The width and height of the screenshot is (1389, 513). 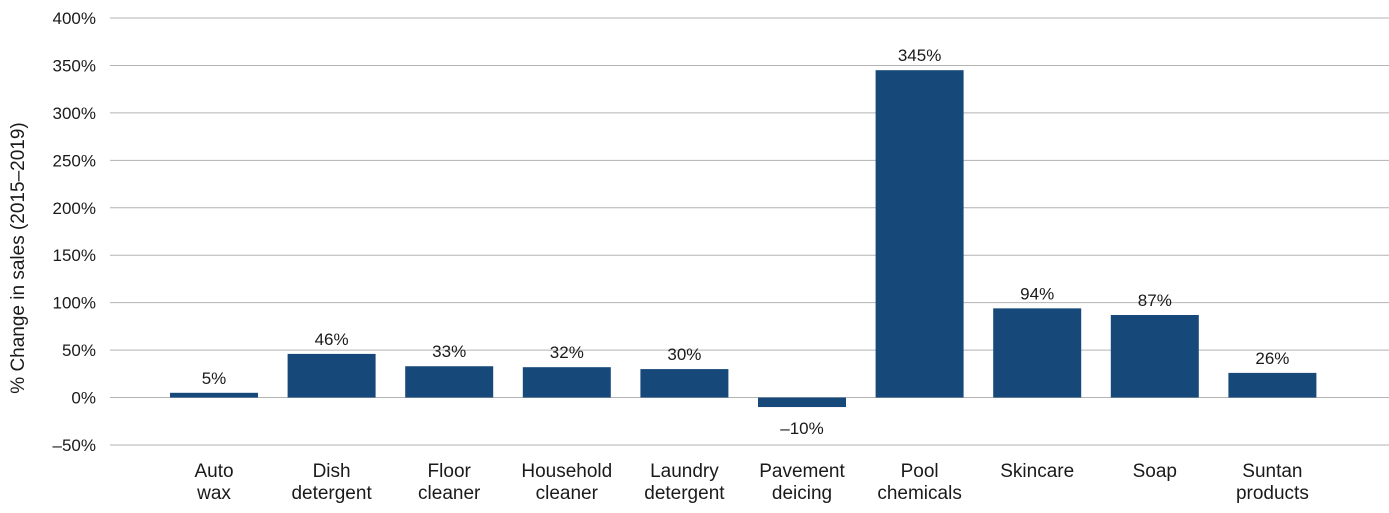 What do you see at coordinates (74, 208) in the screenshot?
I see `y-tick-label: 200%` at bounding box center [74, 208].